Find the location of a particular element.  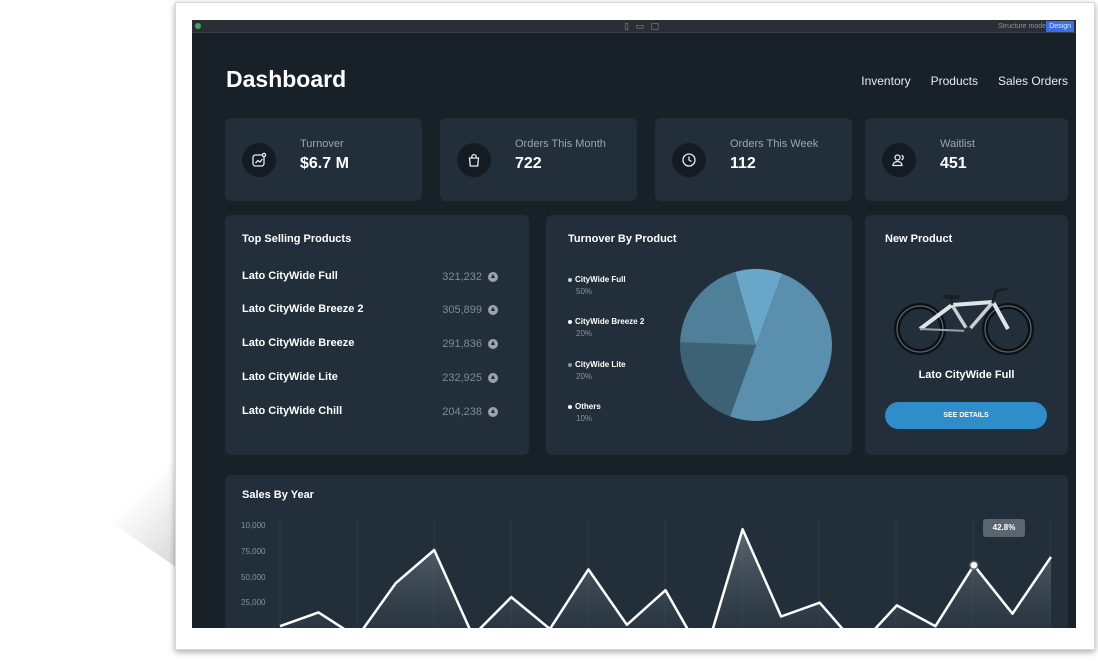

legend-item: CityWide Lite 20% is located at coordinates (597, 370).